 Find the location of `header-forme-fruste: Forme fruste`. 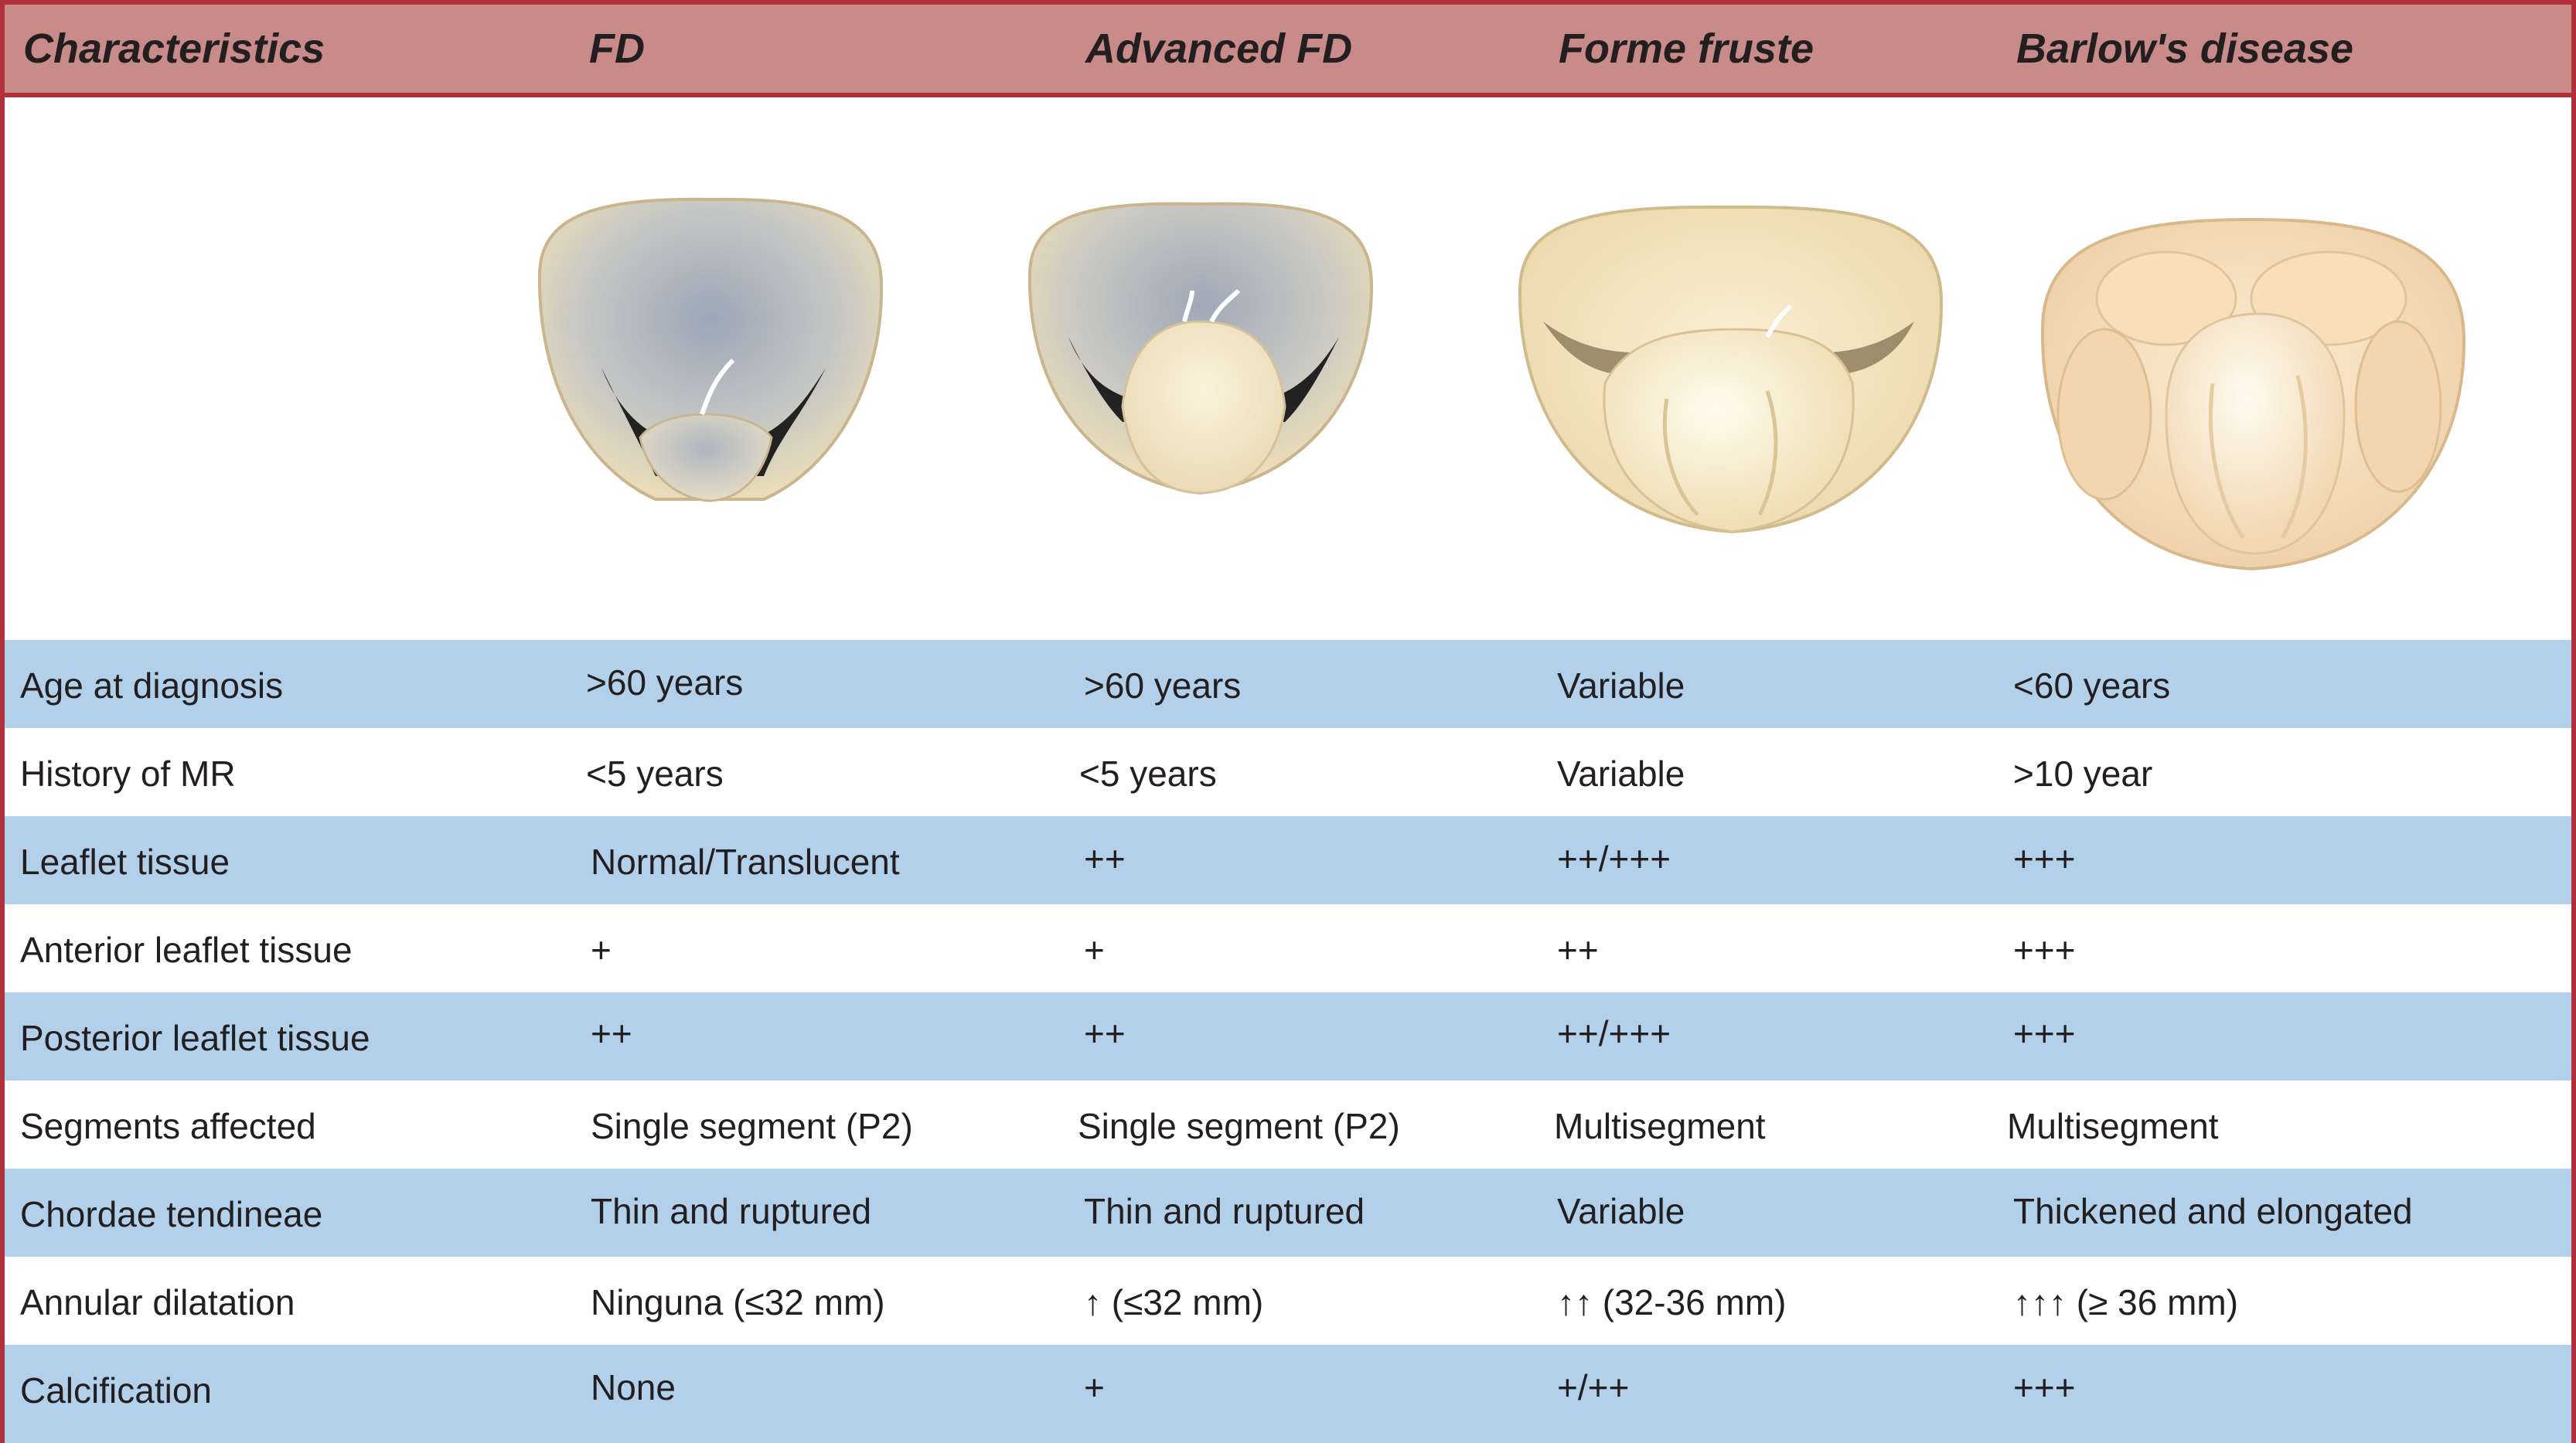

header-forme-fruste: Forme fruste is located at coordinates (1686, 49).